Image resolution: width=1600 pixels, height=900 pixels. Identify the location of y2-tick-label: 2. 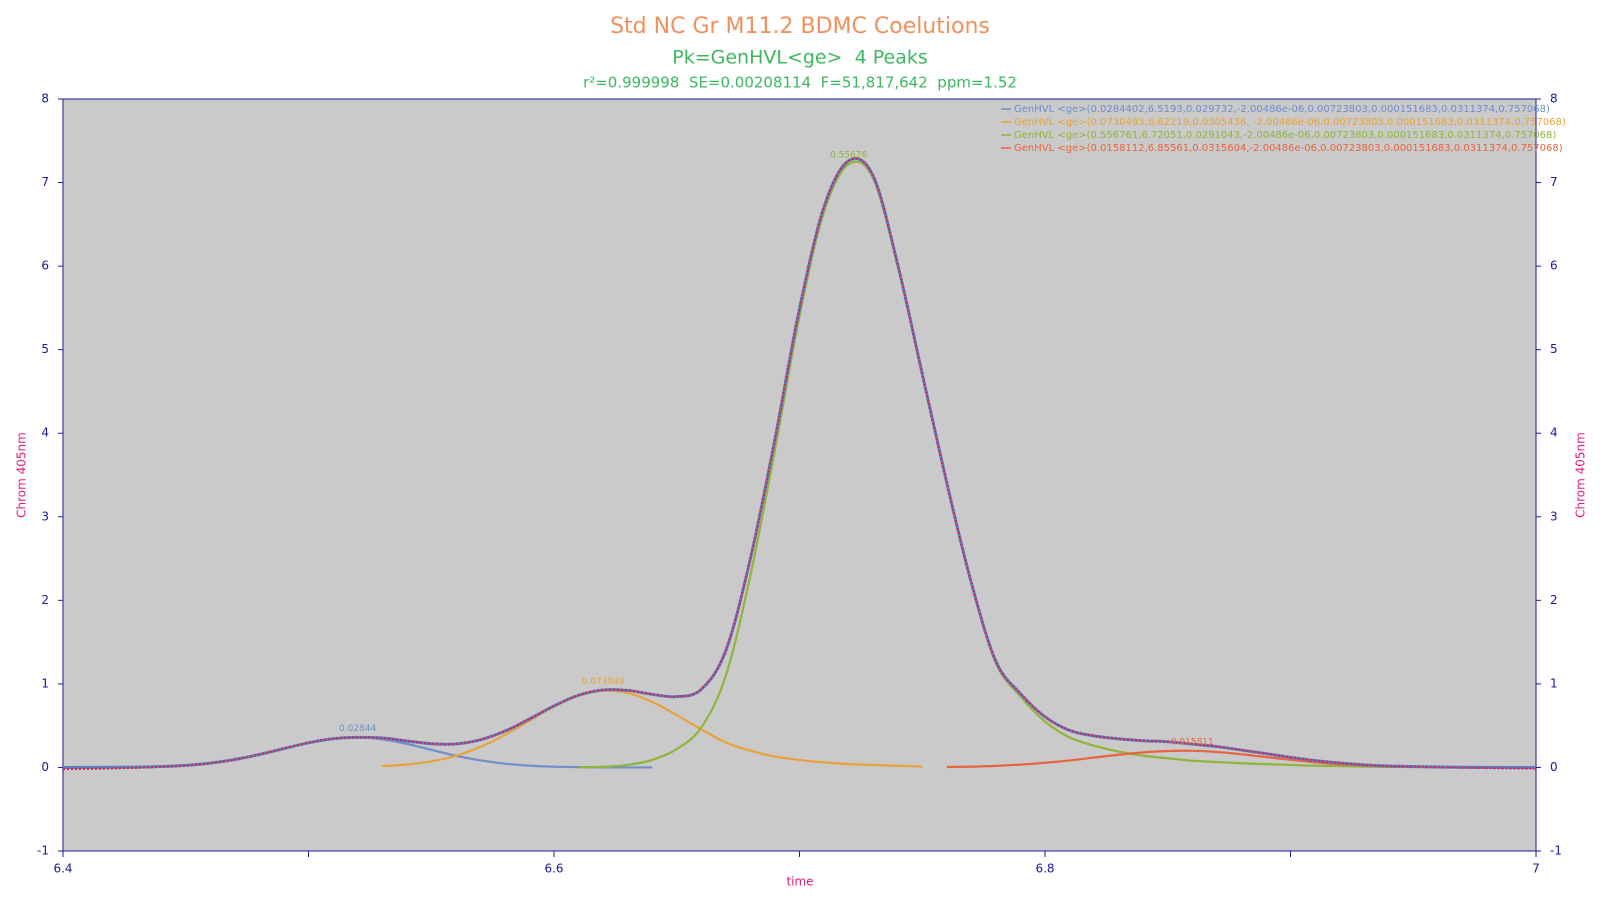
(1554, 600).